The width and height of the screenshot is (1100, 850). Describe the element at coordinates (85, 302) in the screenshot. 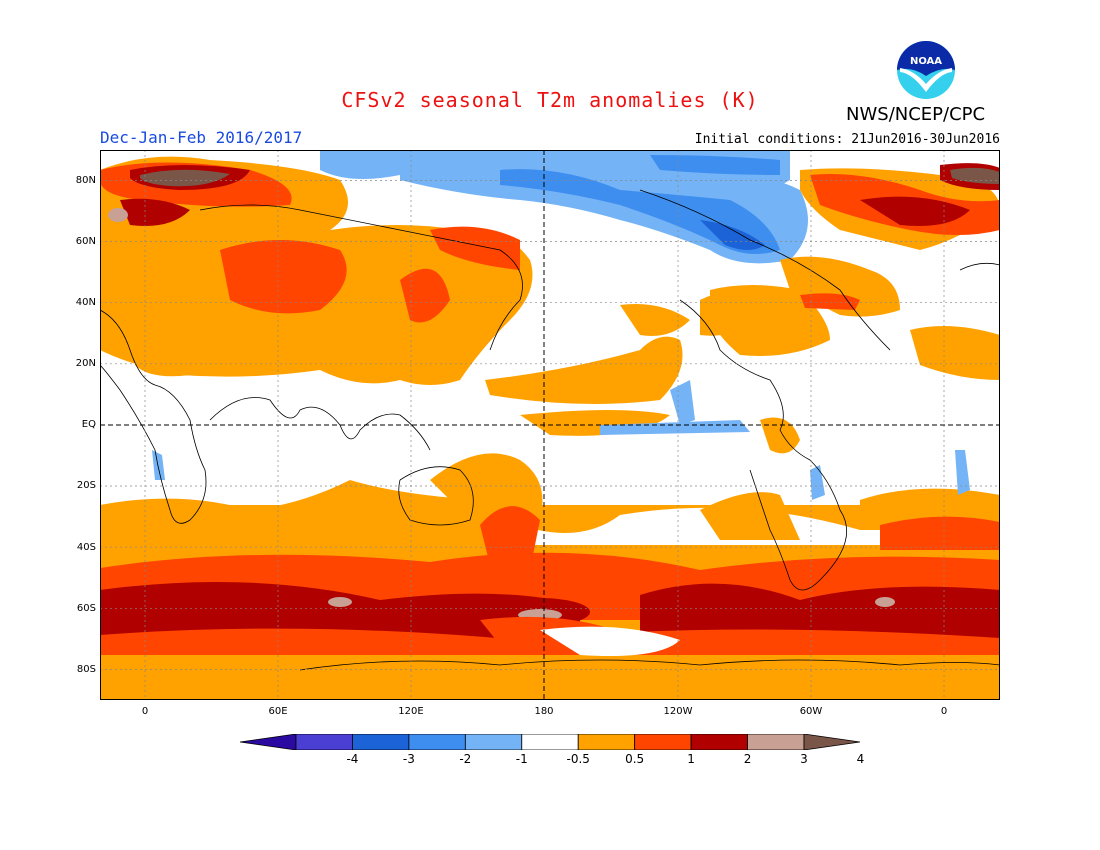

I see `lat-label-40n: 40N` at that location.